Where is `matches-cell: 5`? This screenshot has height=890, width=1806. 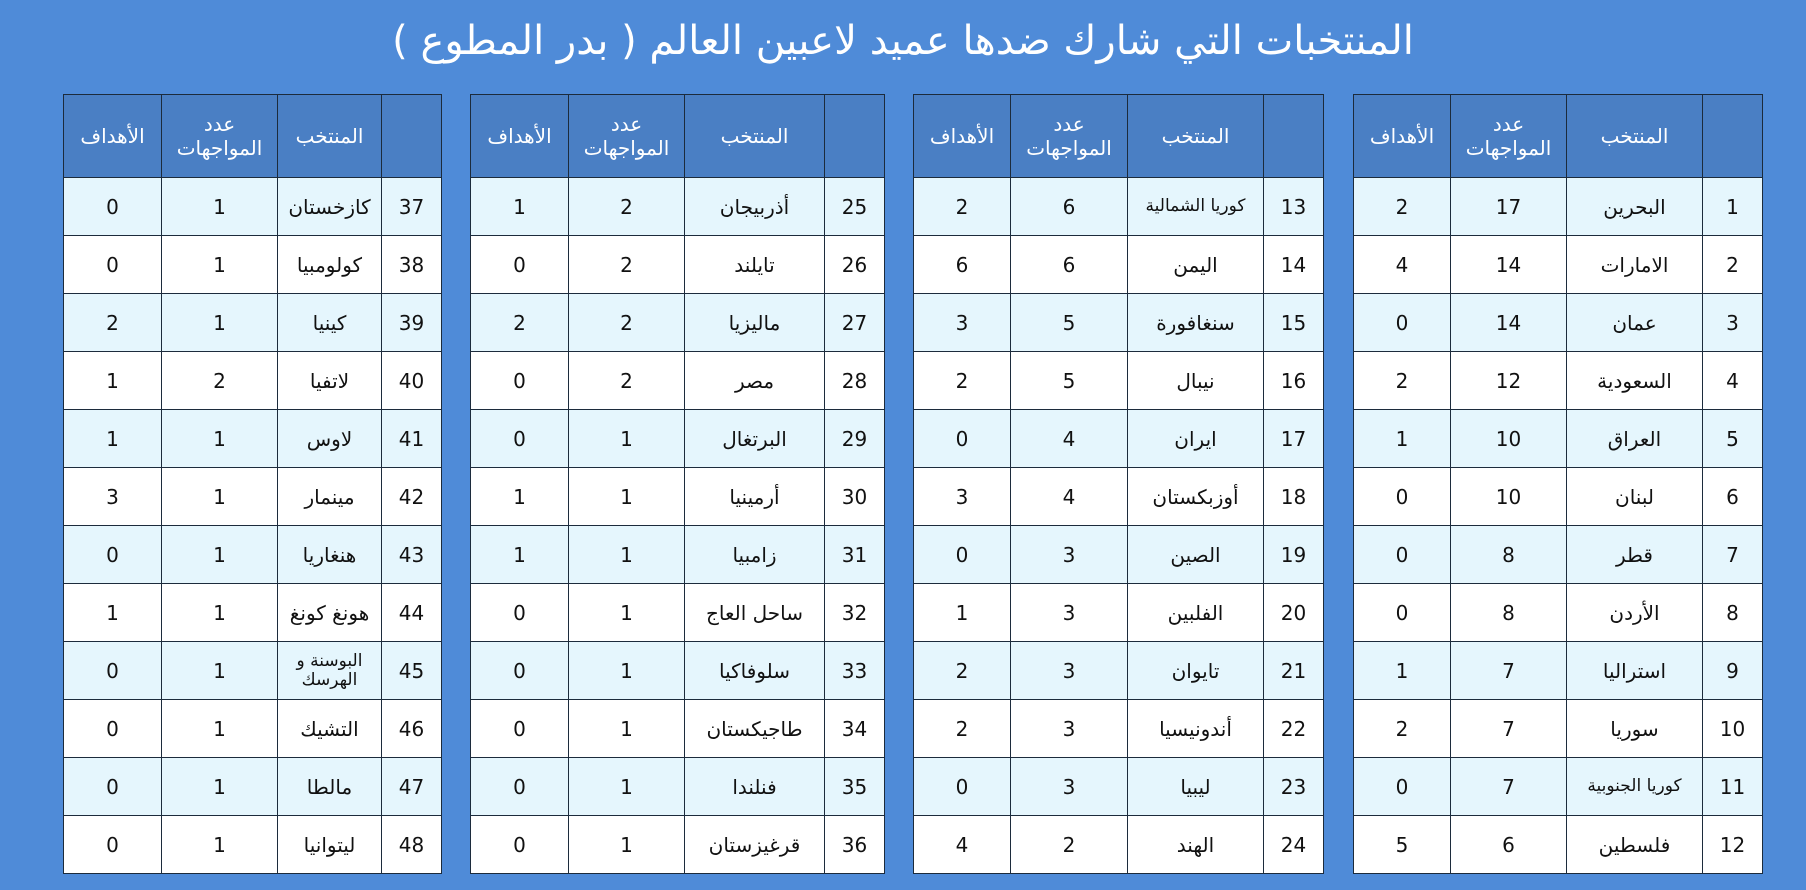
matches-cell: 5 is located at coordinates (1069, 380).